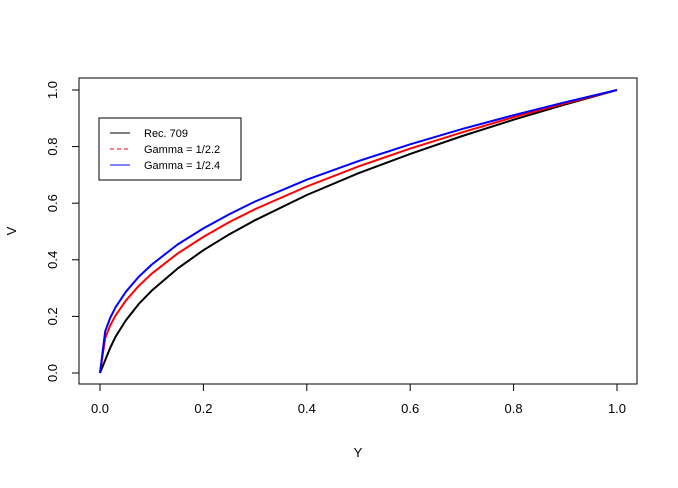 The width and height of the screenshot is (678, 488). Describe the element at coordinates (182, 166) in the screenshot. I see `legend-label-gamma24: Gamma = 1/2.4` at that location.